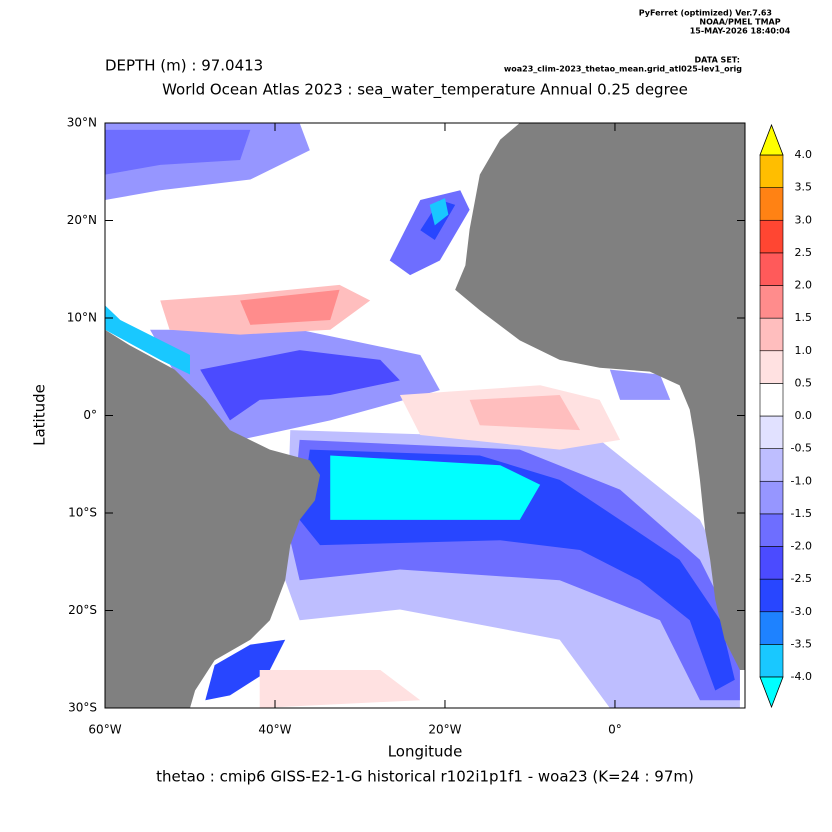 Image resolution: width=832 pixels, height=832 pixels. What do you see at coordinates (804, 154) in the screenshot?
I see `colorbar-label: 4.0` at bounding box center [804, 154].